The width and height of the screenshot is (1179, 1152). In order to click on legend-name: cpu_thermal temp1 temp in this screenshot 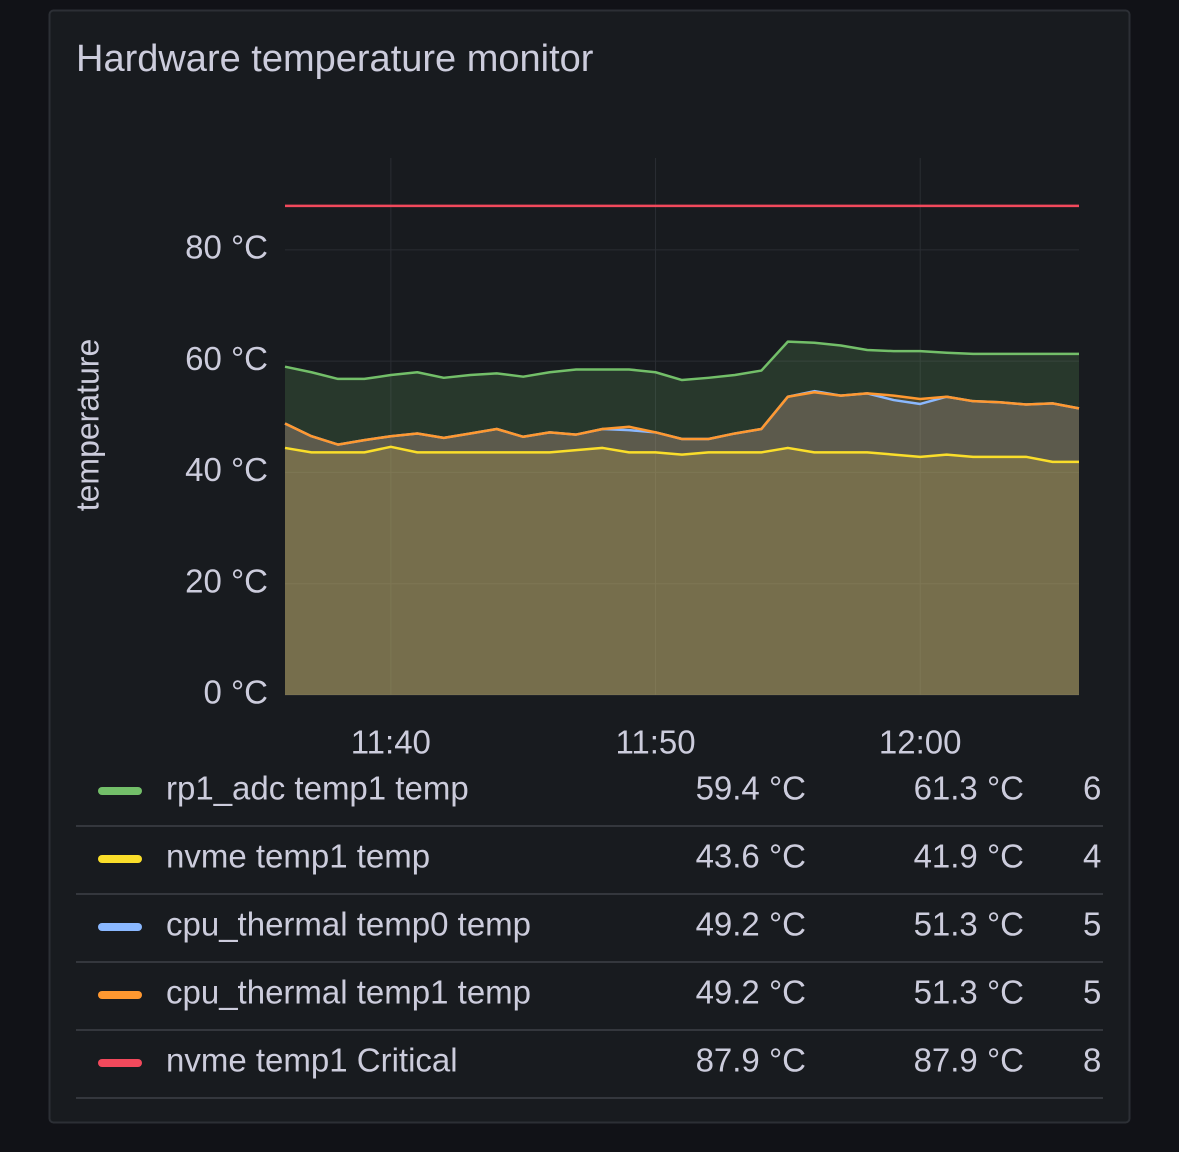, I will do `click(348, 992)`.